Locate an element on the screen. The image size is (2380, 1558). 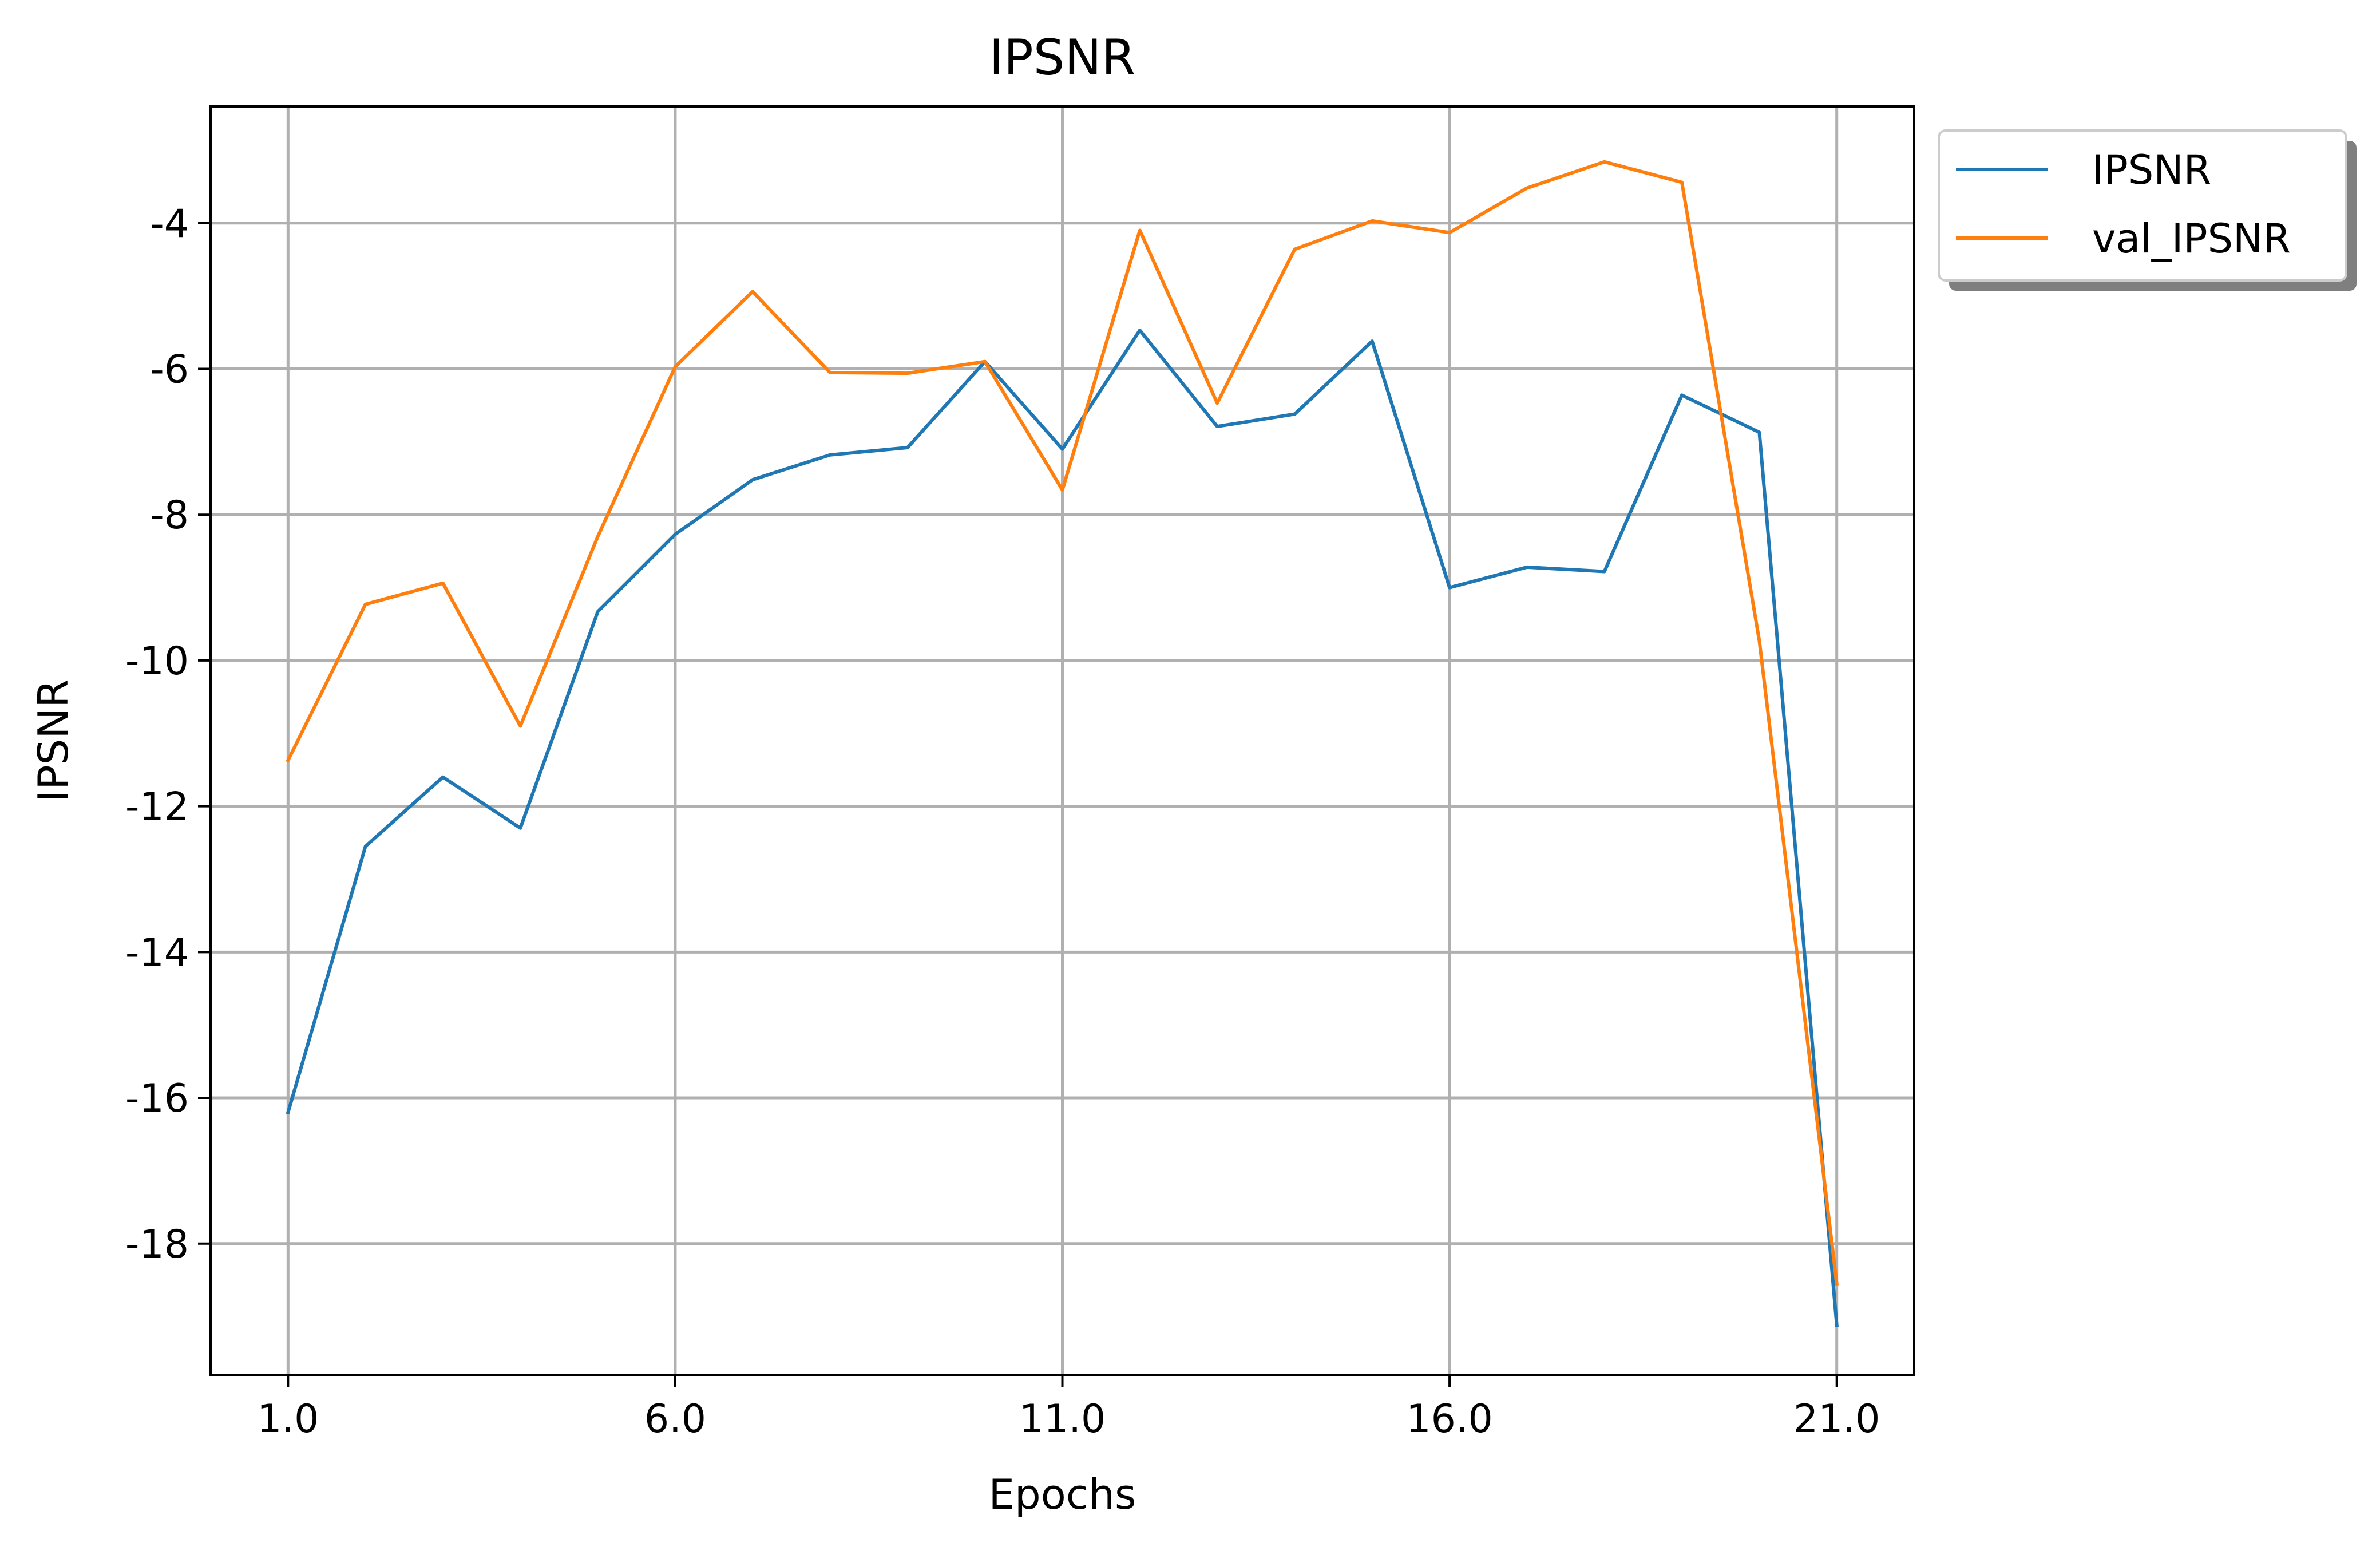
x-tick-label: 16.0 is located at coordinates (1449, 1419).